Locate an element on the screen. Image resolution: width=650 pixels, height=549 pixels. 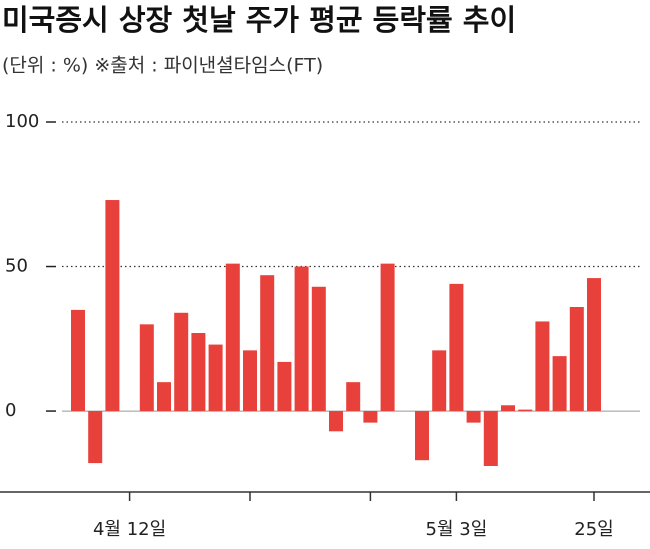
y-tick-label: 0 is located at coordinates (10, 410).